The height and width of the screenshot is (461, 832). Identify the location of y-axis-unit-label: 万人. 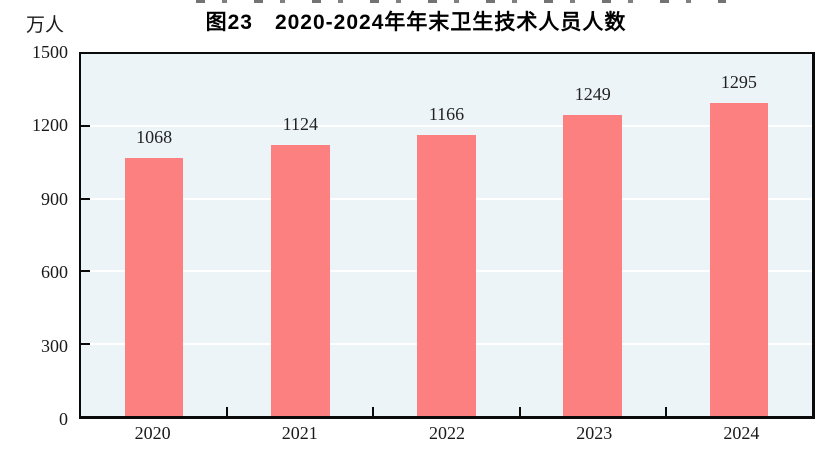
(45, 25).